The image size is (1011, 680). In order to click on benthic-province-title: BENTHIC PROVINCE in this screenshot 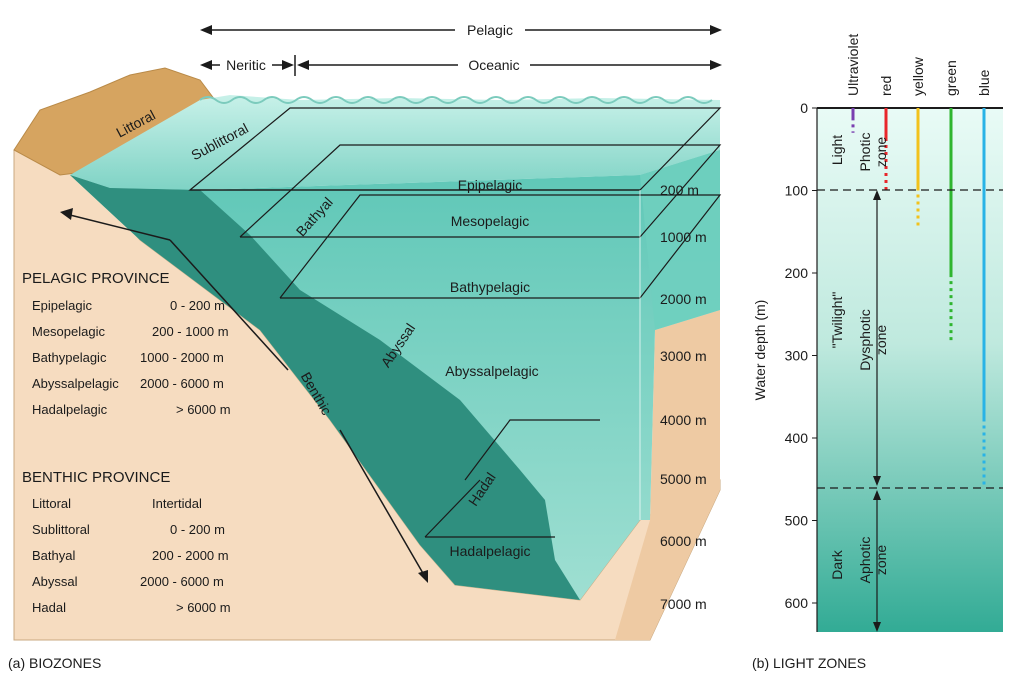, I will do `click(96, 477)`.